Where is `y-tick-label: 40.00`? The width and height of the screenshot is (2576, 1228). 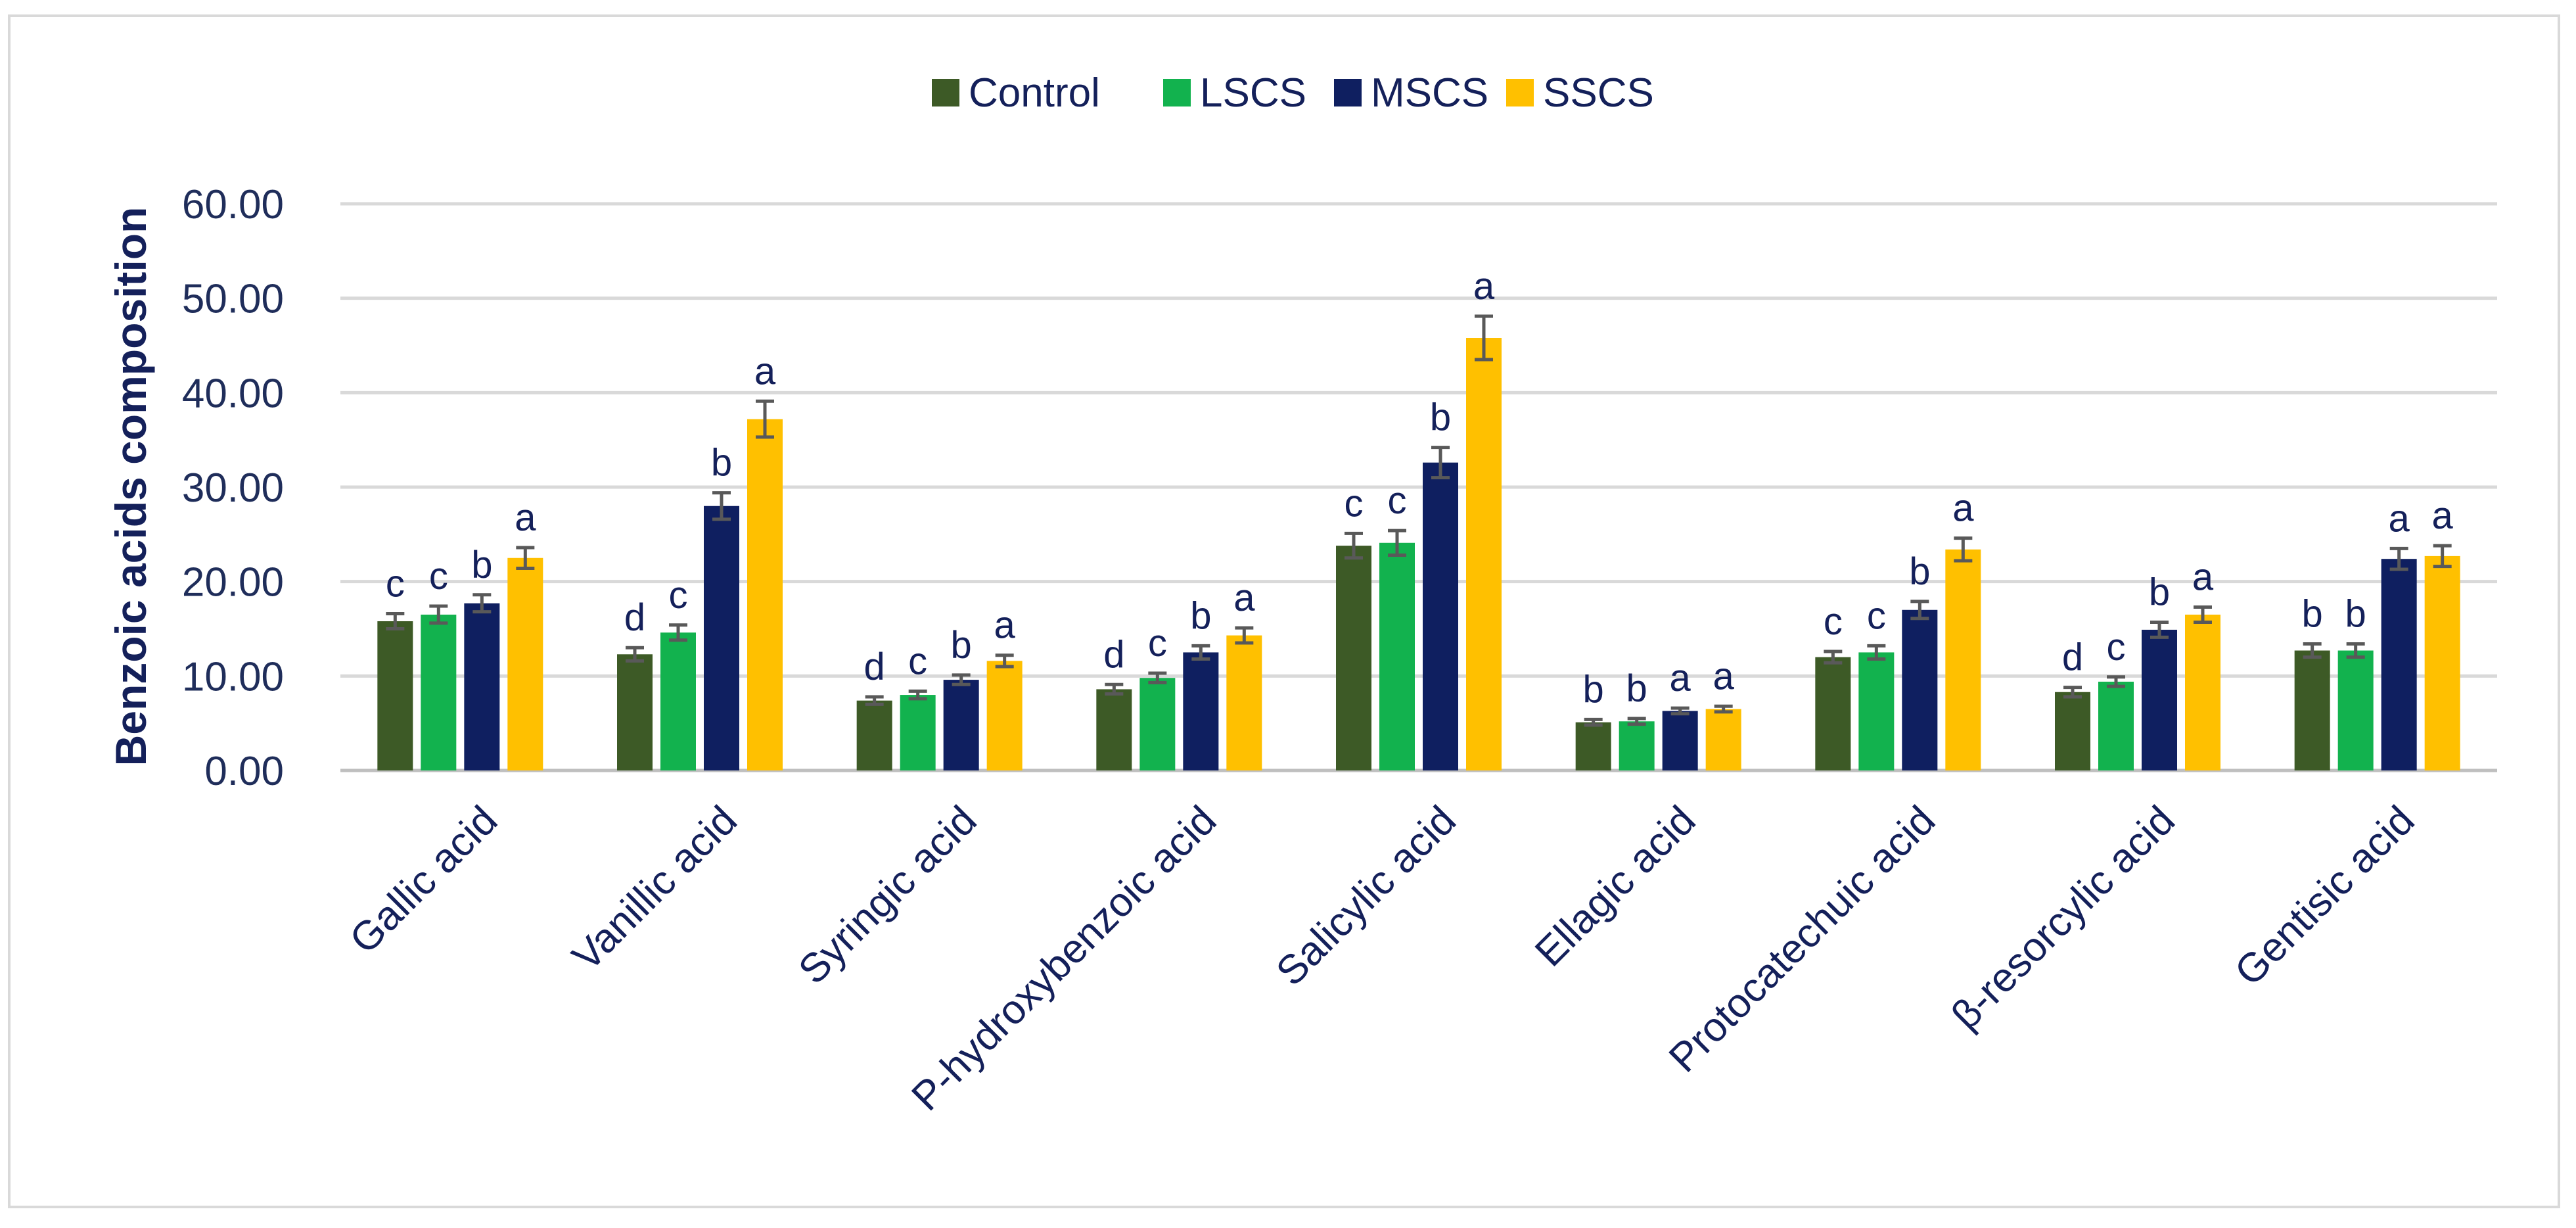 y-tick-label: 40.00 is located at coordinates (233, 393).